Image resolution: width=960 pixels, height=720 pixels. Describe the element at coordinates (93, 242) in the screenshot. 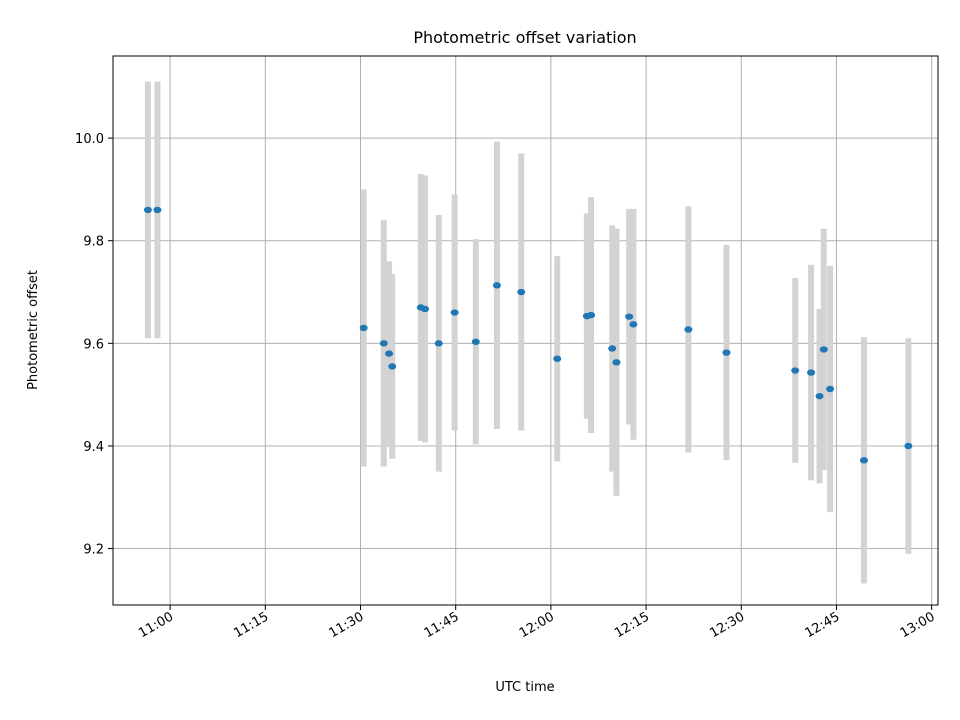

I see `y-tick-label: 9.8` at that location.